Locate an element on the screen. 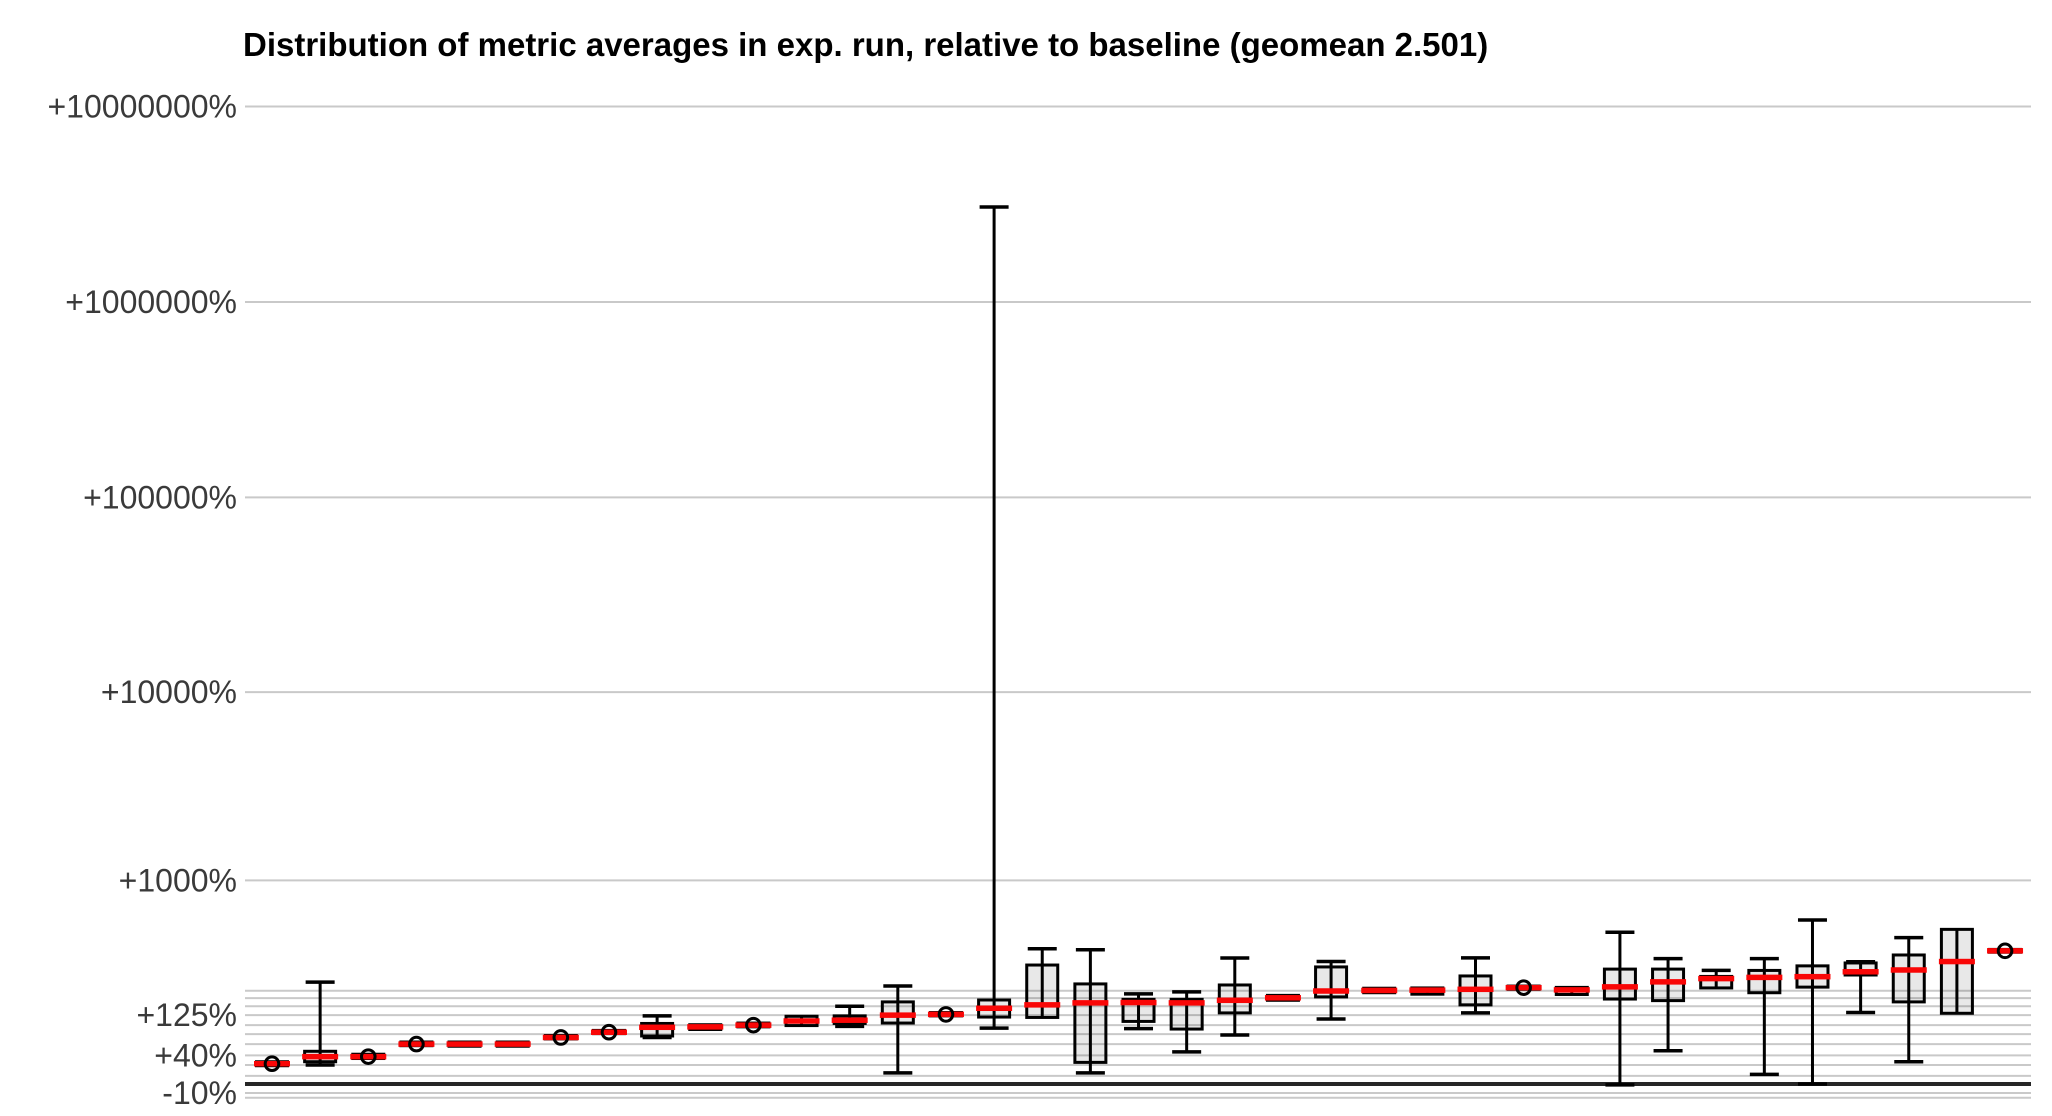 This screenshot has width=2052, height=1116. y-tick-label: +125% is located at coordinates (186, 1015).